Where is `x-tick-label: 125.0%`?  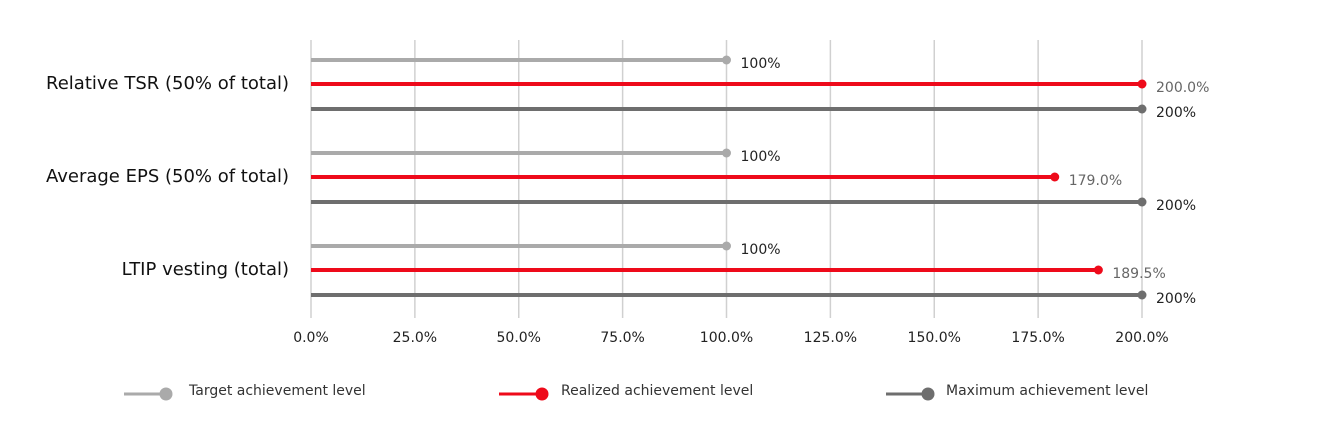
x-tick-label: 125.0% is located at coordinates (830, 338).